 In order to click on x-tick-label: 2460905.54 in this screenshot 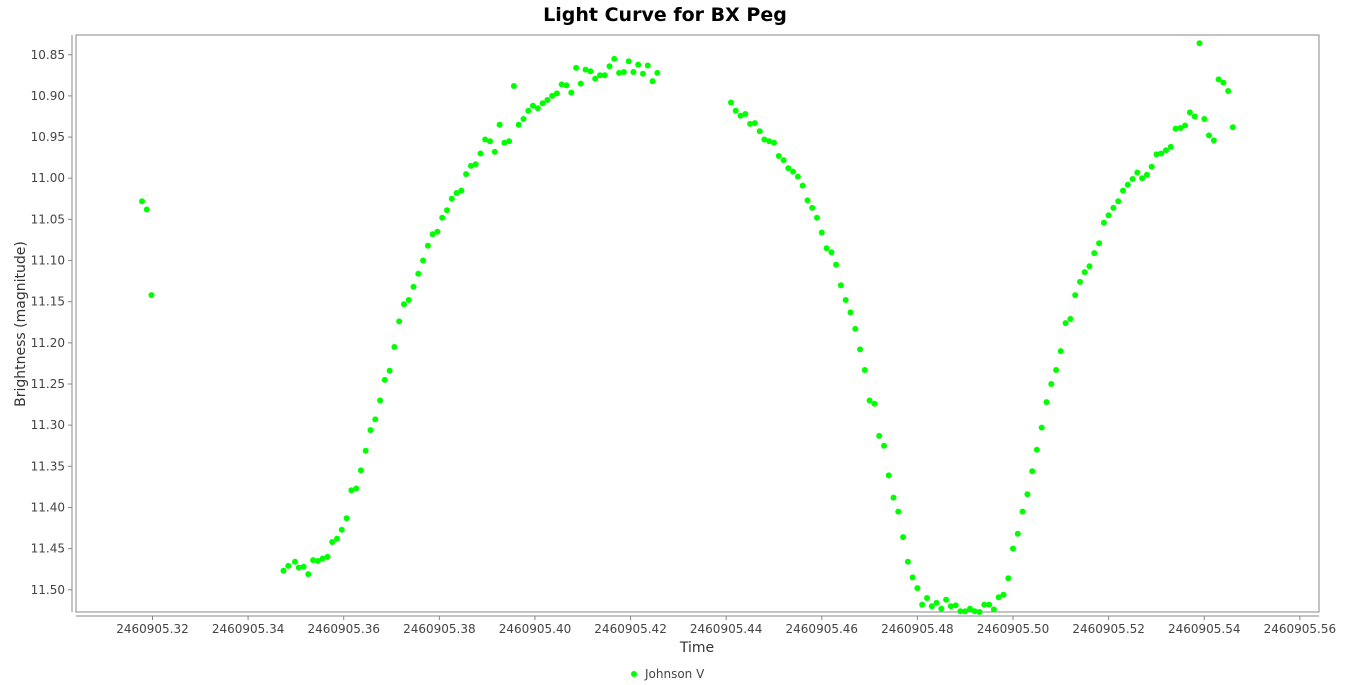, I will do `click(1204, 629)`.